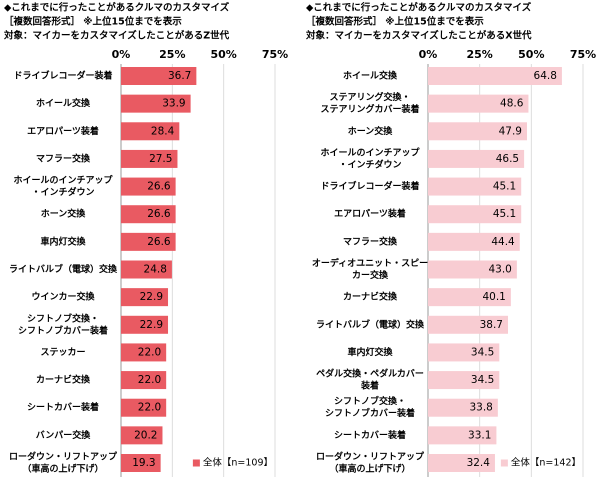 Image resolution: width=600 pixels, height=492 pixels. What do you see at coordinates (546, 463) in the screenshot?
I see `legend-label: 全体【n=142】` at bounding box center [546, 463].